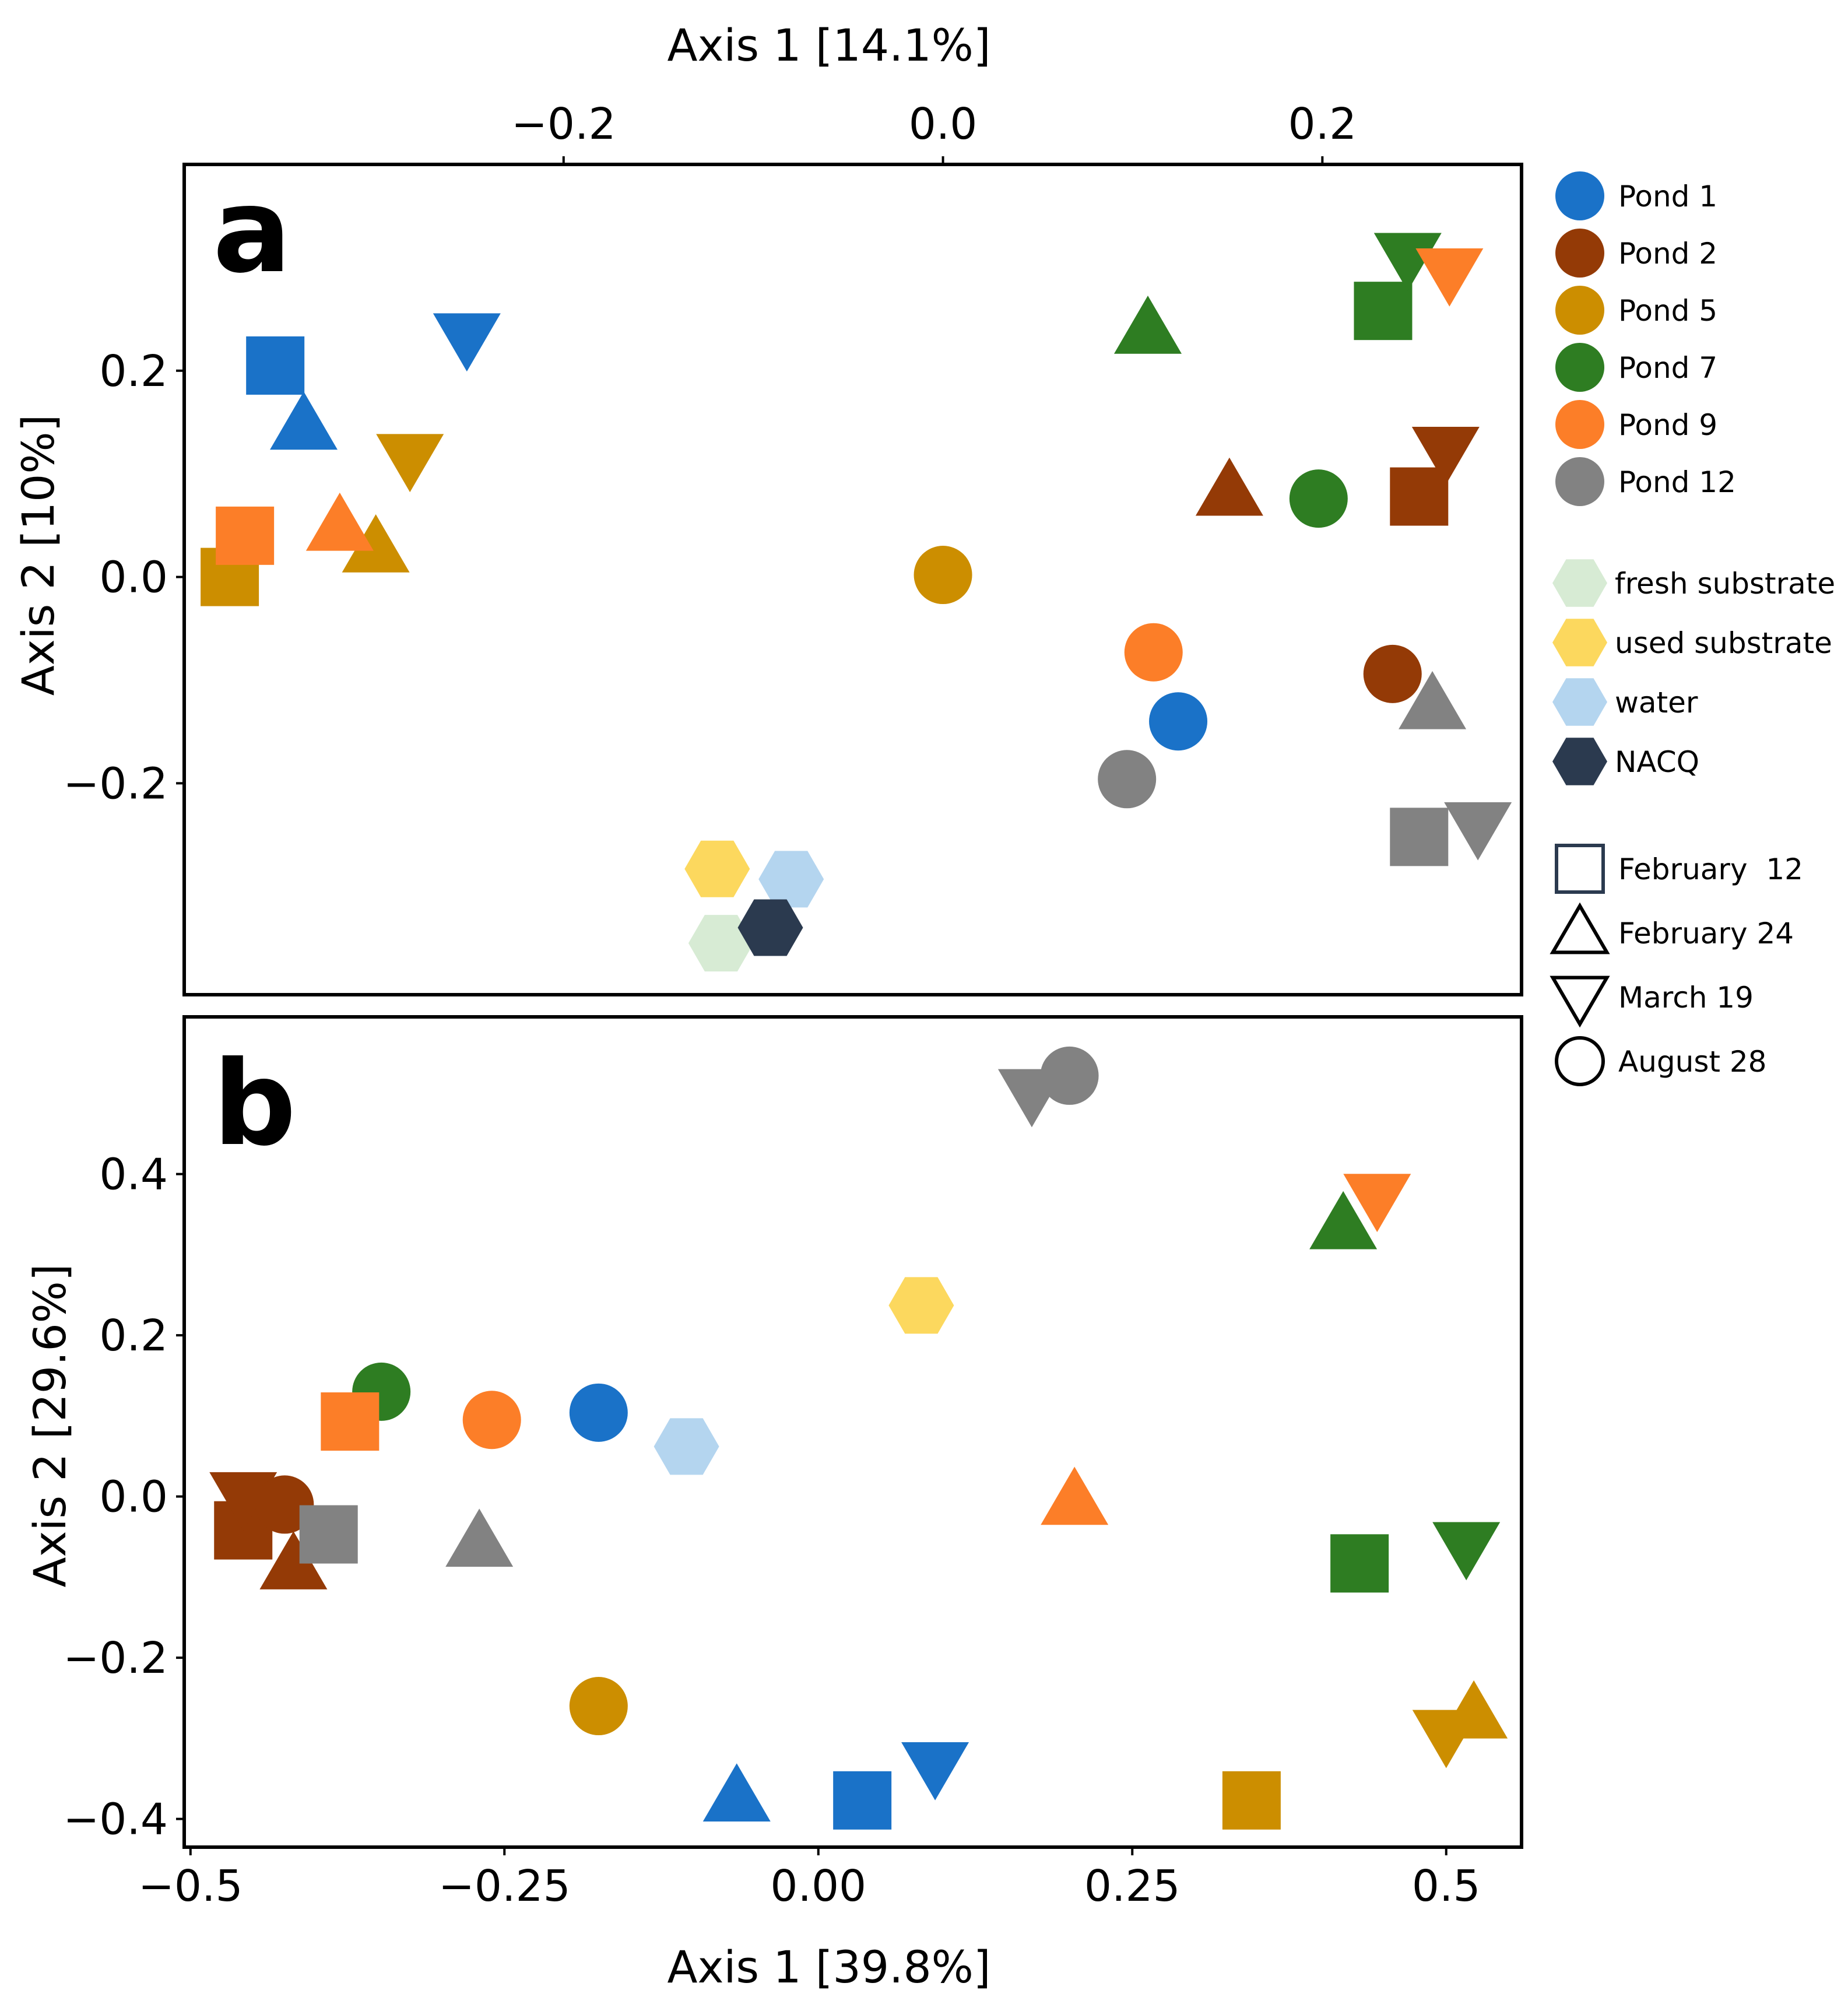 The width and height of the screenshot is (1848, 2004). Describe the element at coordinates (721, 944) in the screenshot. I see `panel-a-point-fresh-substrate-hexagon` at that location.